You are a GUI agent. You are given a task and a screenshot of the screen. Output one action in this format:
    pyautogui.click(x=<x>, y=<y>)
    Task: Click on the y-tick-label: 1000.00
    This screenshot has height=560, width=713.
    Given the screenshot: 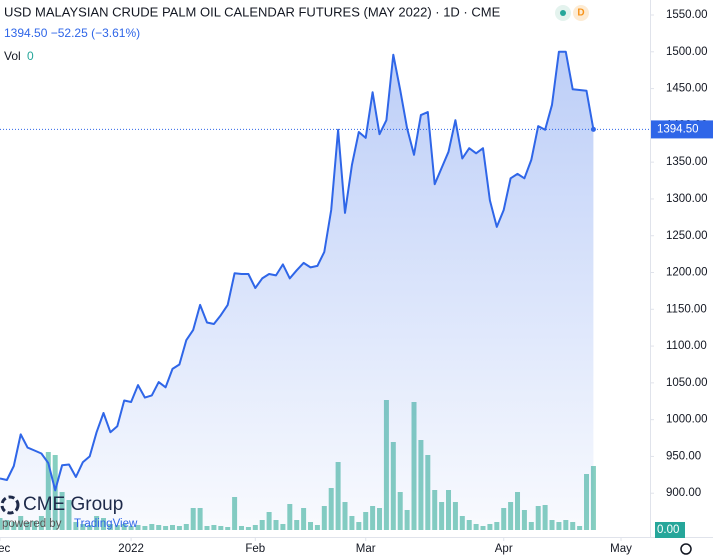 What is the action you would take?
    pyautogui.click(x=687, y=420)
    